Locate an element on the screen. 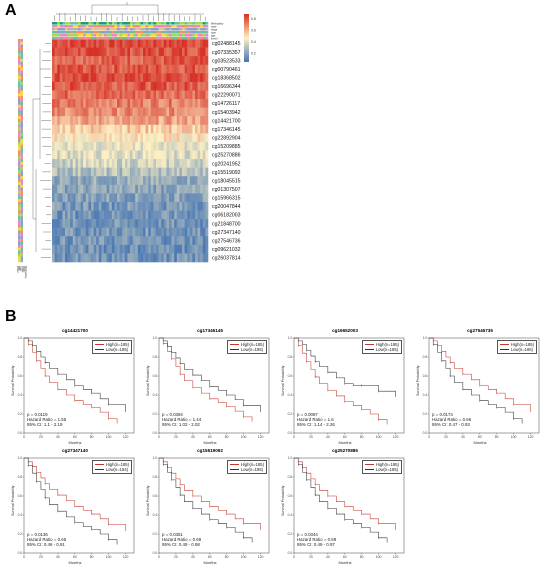 The width and height of the screenshot is (550, 576). stat-ci: 95% CI: 0.47 - 0.93 is located at coordinates (451, 425).